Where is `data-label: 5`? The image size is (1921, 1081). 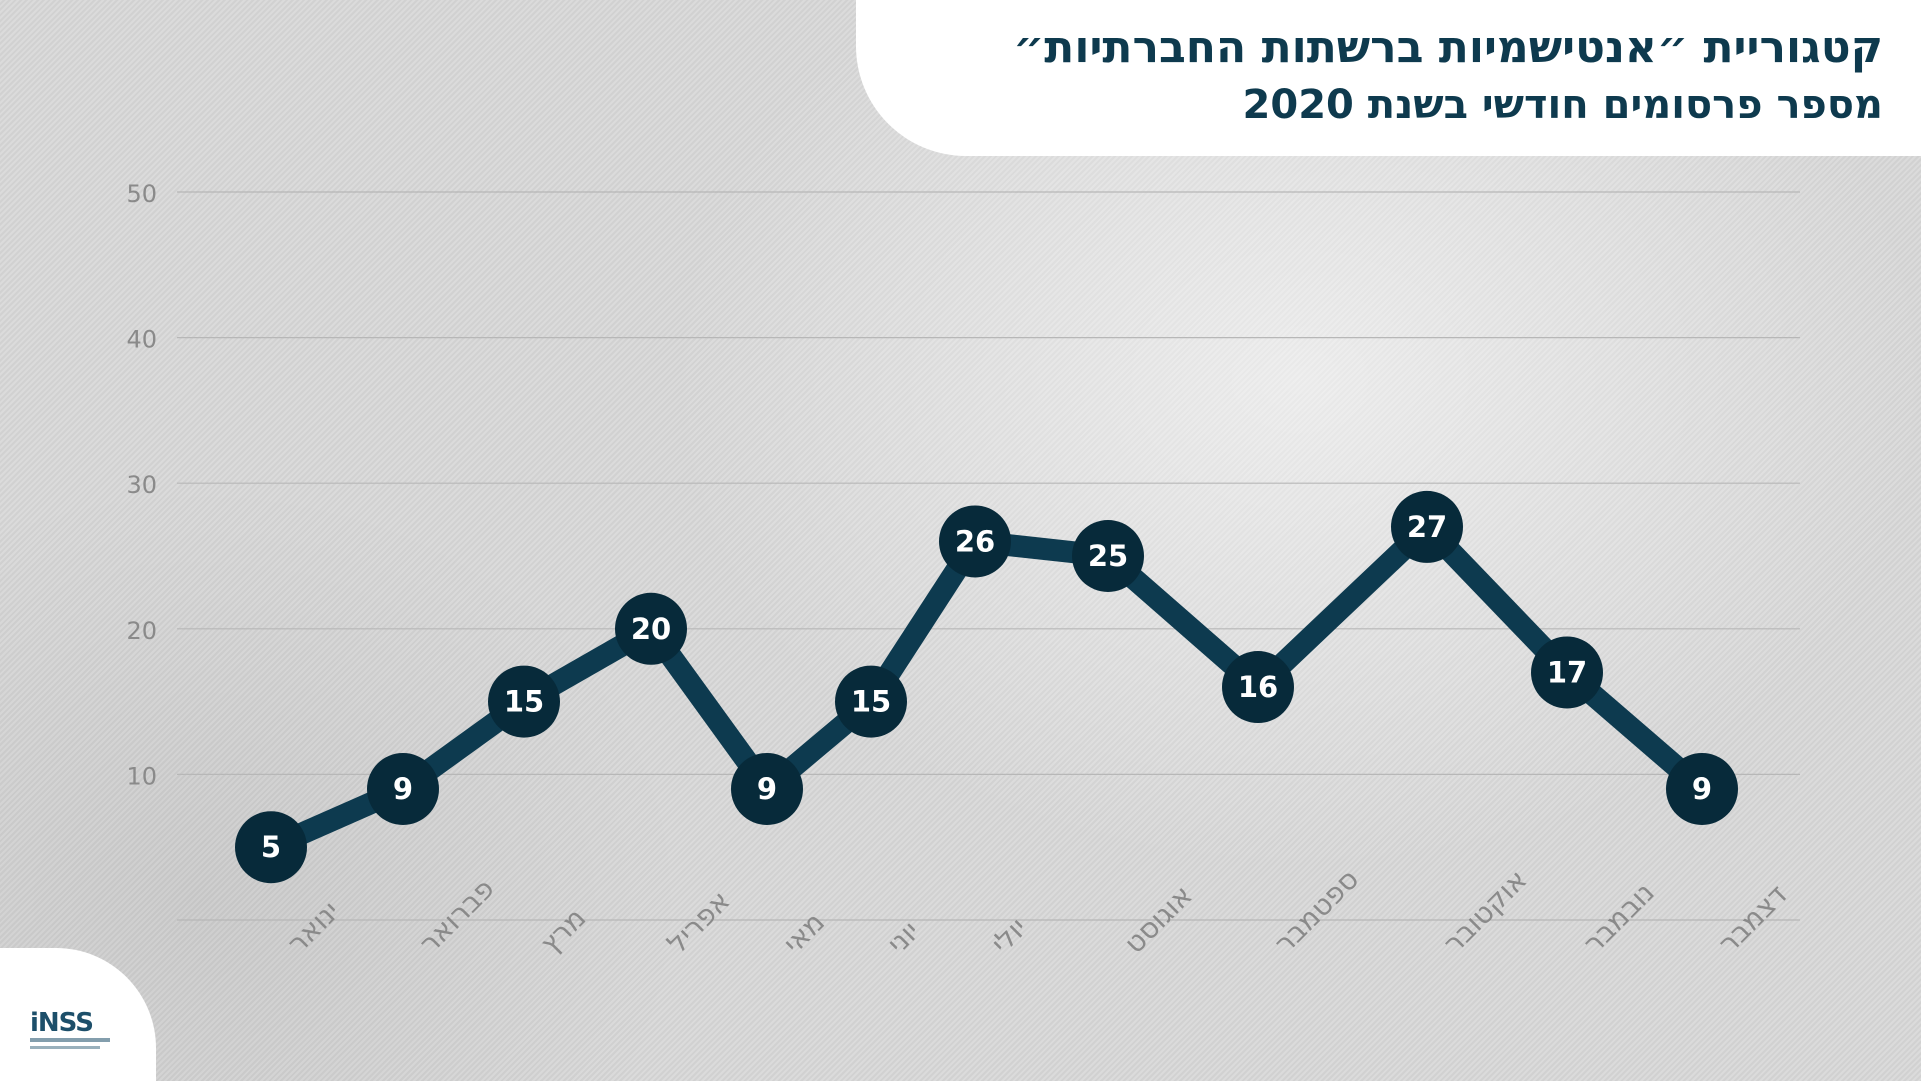 data-label: 5 is located at coordinates (271, 847).